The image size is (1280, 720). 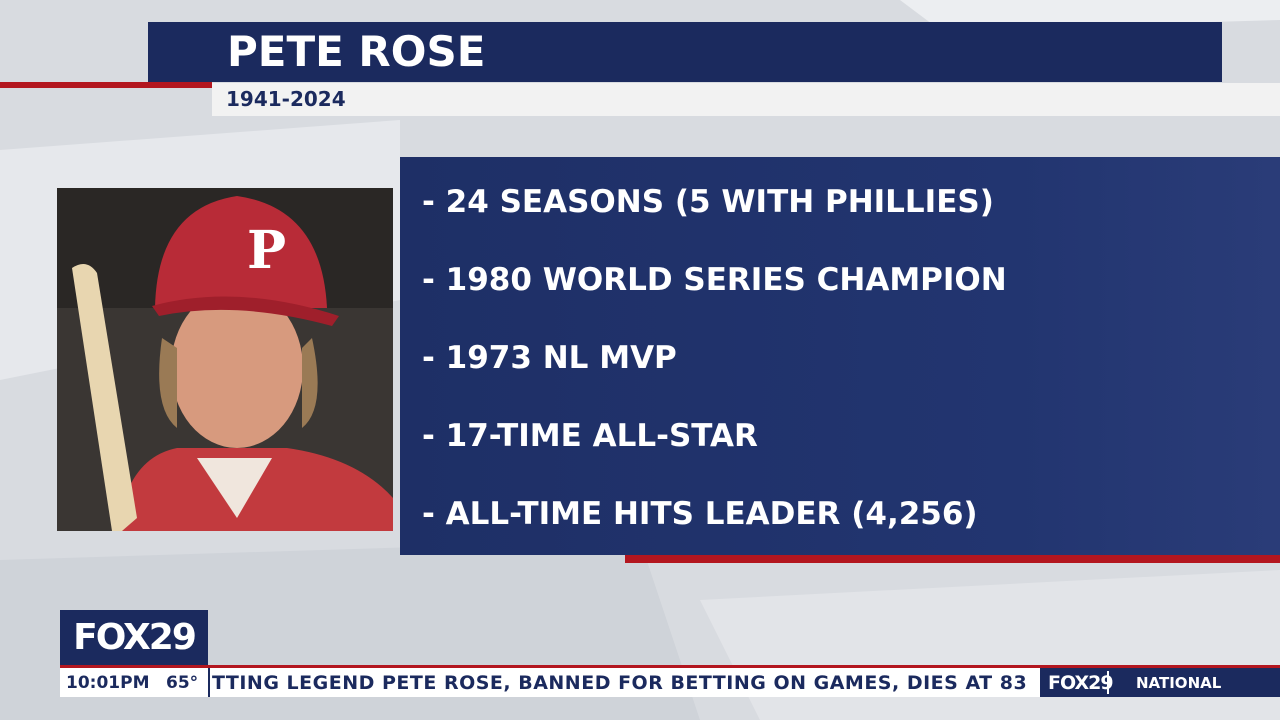 I want to click on title: PETE ROSE, so click(x=356, y=51).